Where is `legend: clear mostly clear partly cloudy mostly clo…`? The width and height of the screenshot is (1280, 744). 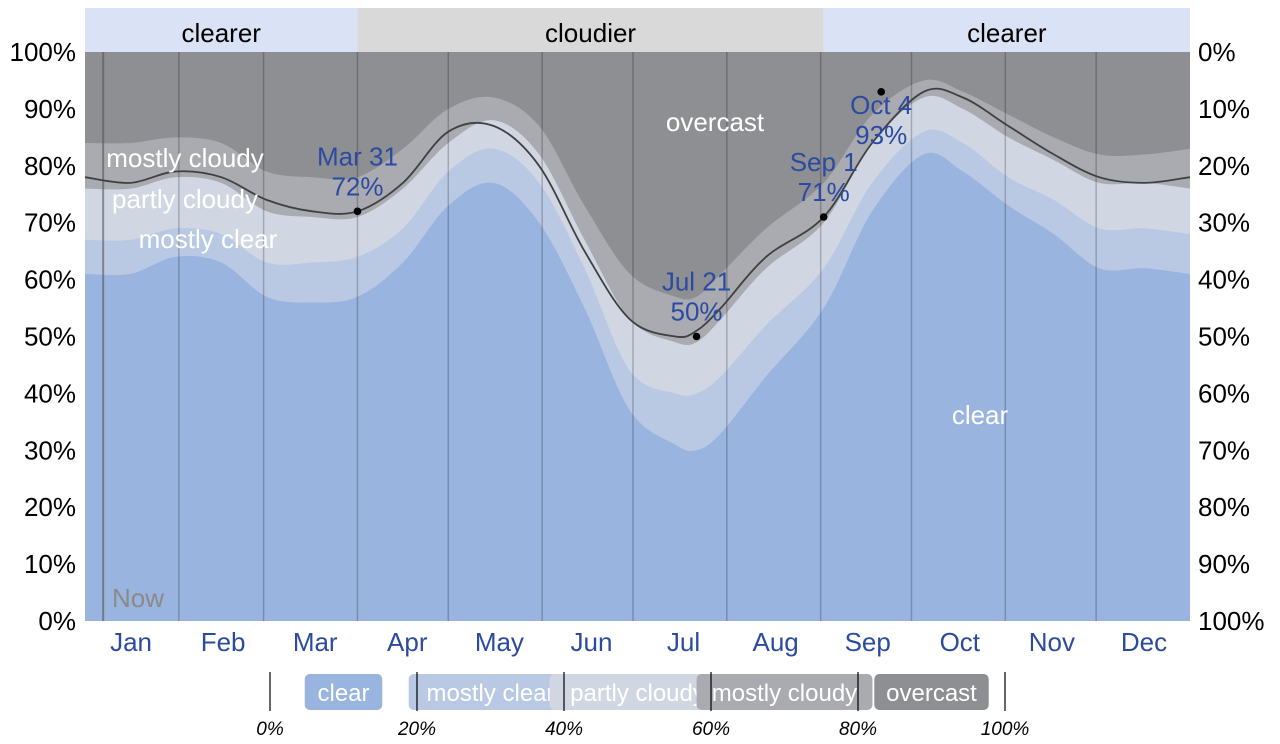
legend: clear mostly clear partly cloudy mostly clo… is located at coordinates (642, 706).